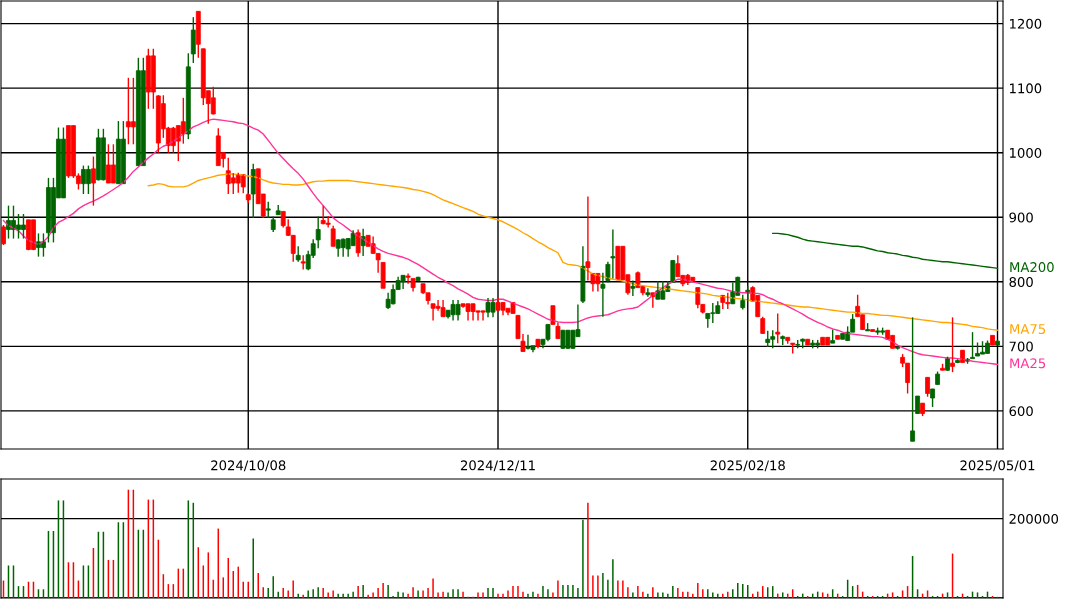  Describe the element at coordinates (248, 466) in the screenshot. I see `x-tick-label: 2024/10/08` at that location.